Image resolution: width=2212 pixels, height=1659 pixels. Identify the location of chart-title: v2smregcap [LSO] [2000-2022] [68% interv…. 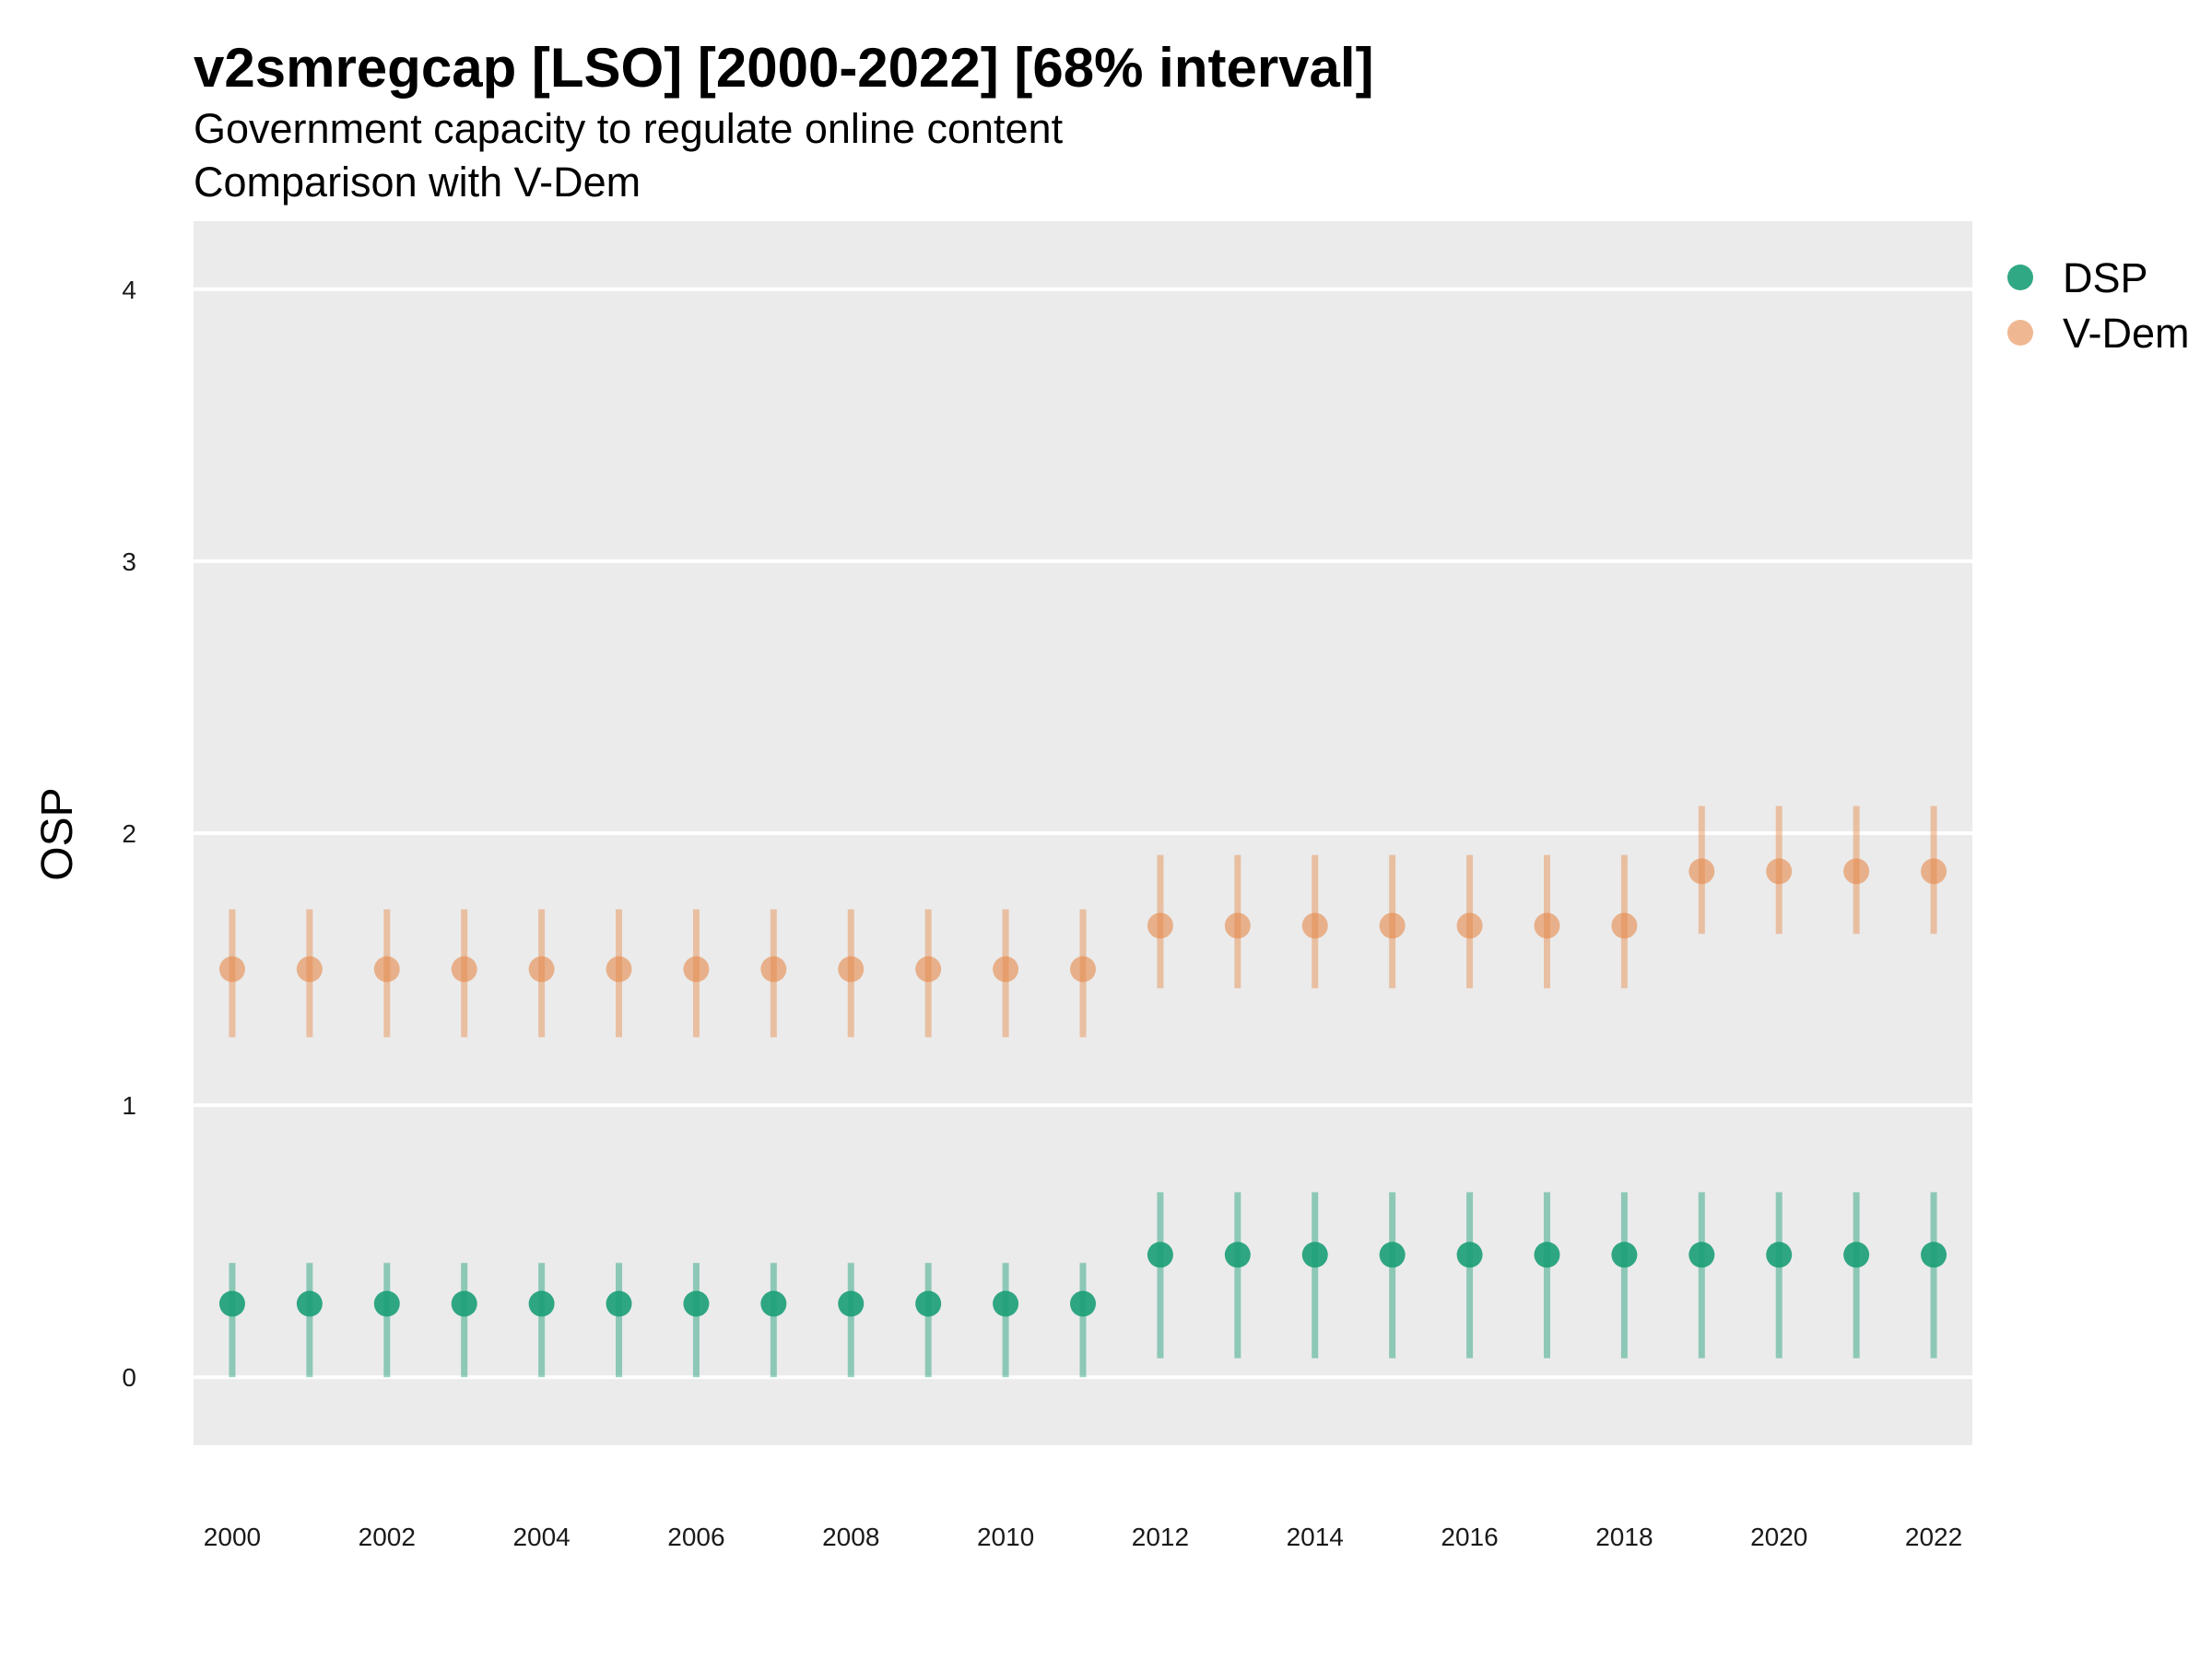
(784, 68).